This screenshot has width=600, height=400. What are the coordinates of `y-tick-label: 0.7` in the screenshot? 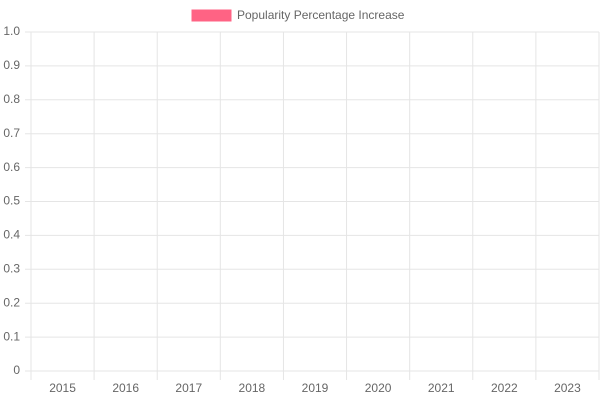 It's located at (11, 133).